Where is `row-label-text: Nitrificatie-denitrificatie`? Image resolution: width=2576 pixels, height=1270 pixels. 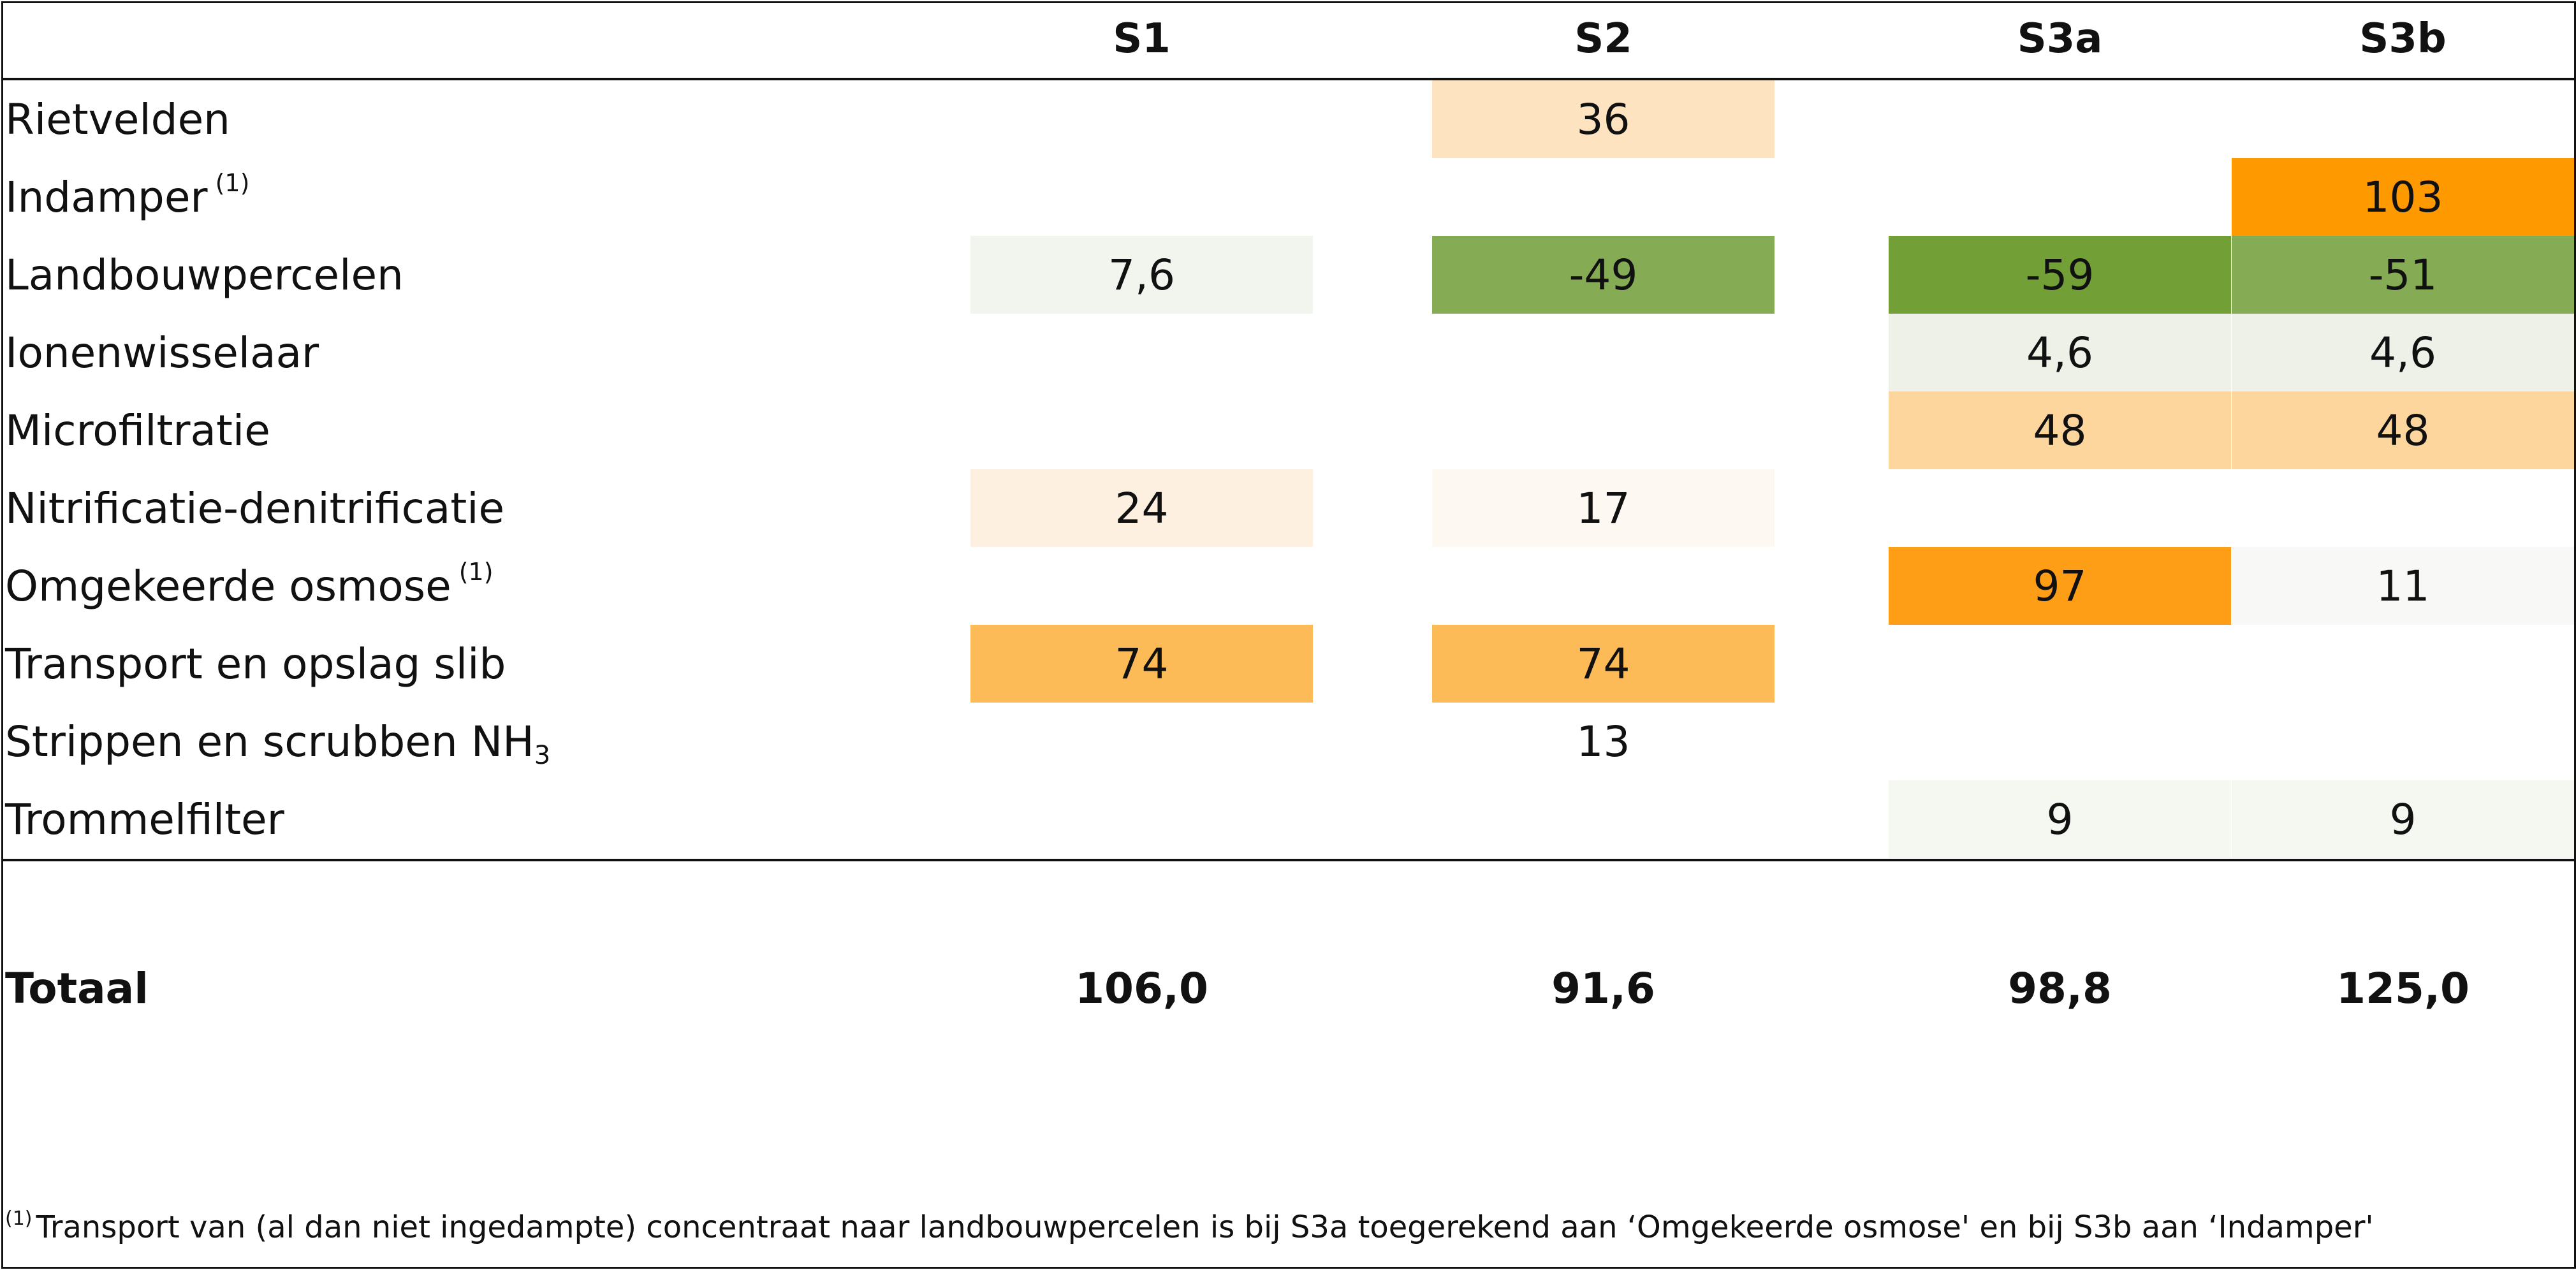 row-label-text: Nitrificatie-denitrificatie is located at coordinates (255, 508).